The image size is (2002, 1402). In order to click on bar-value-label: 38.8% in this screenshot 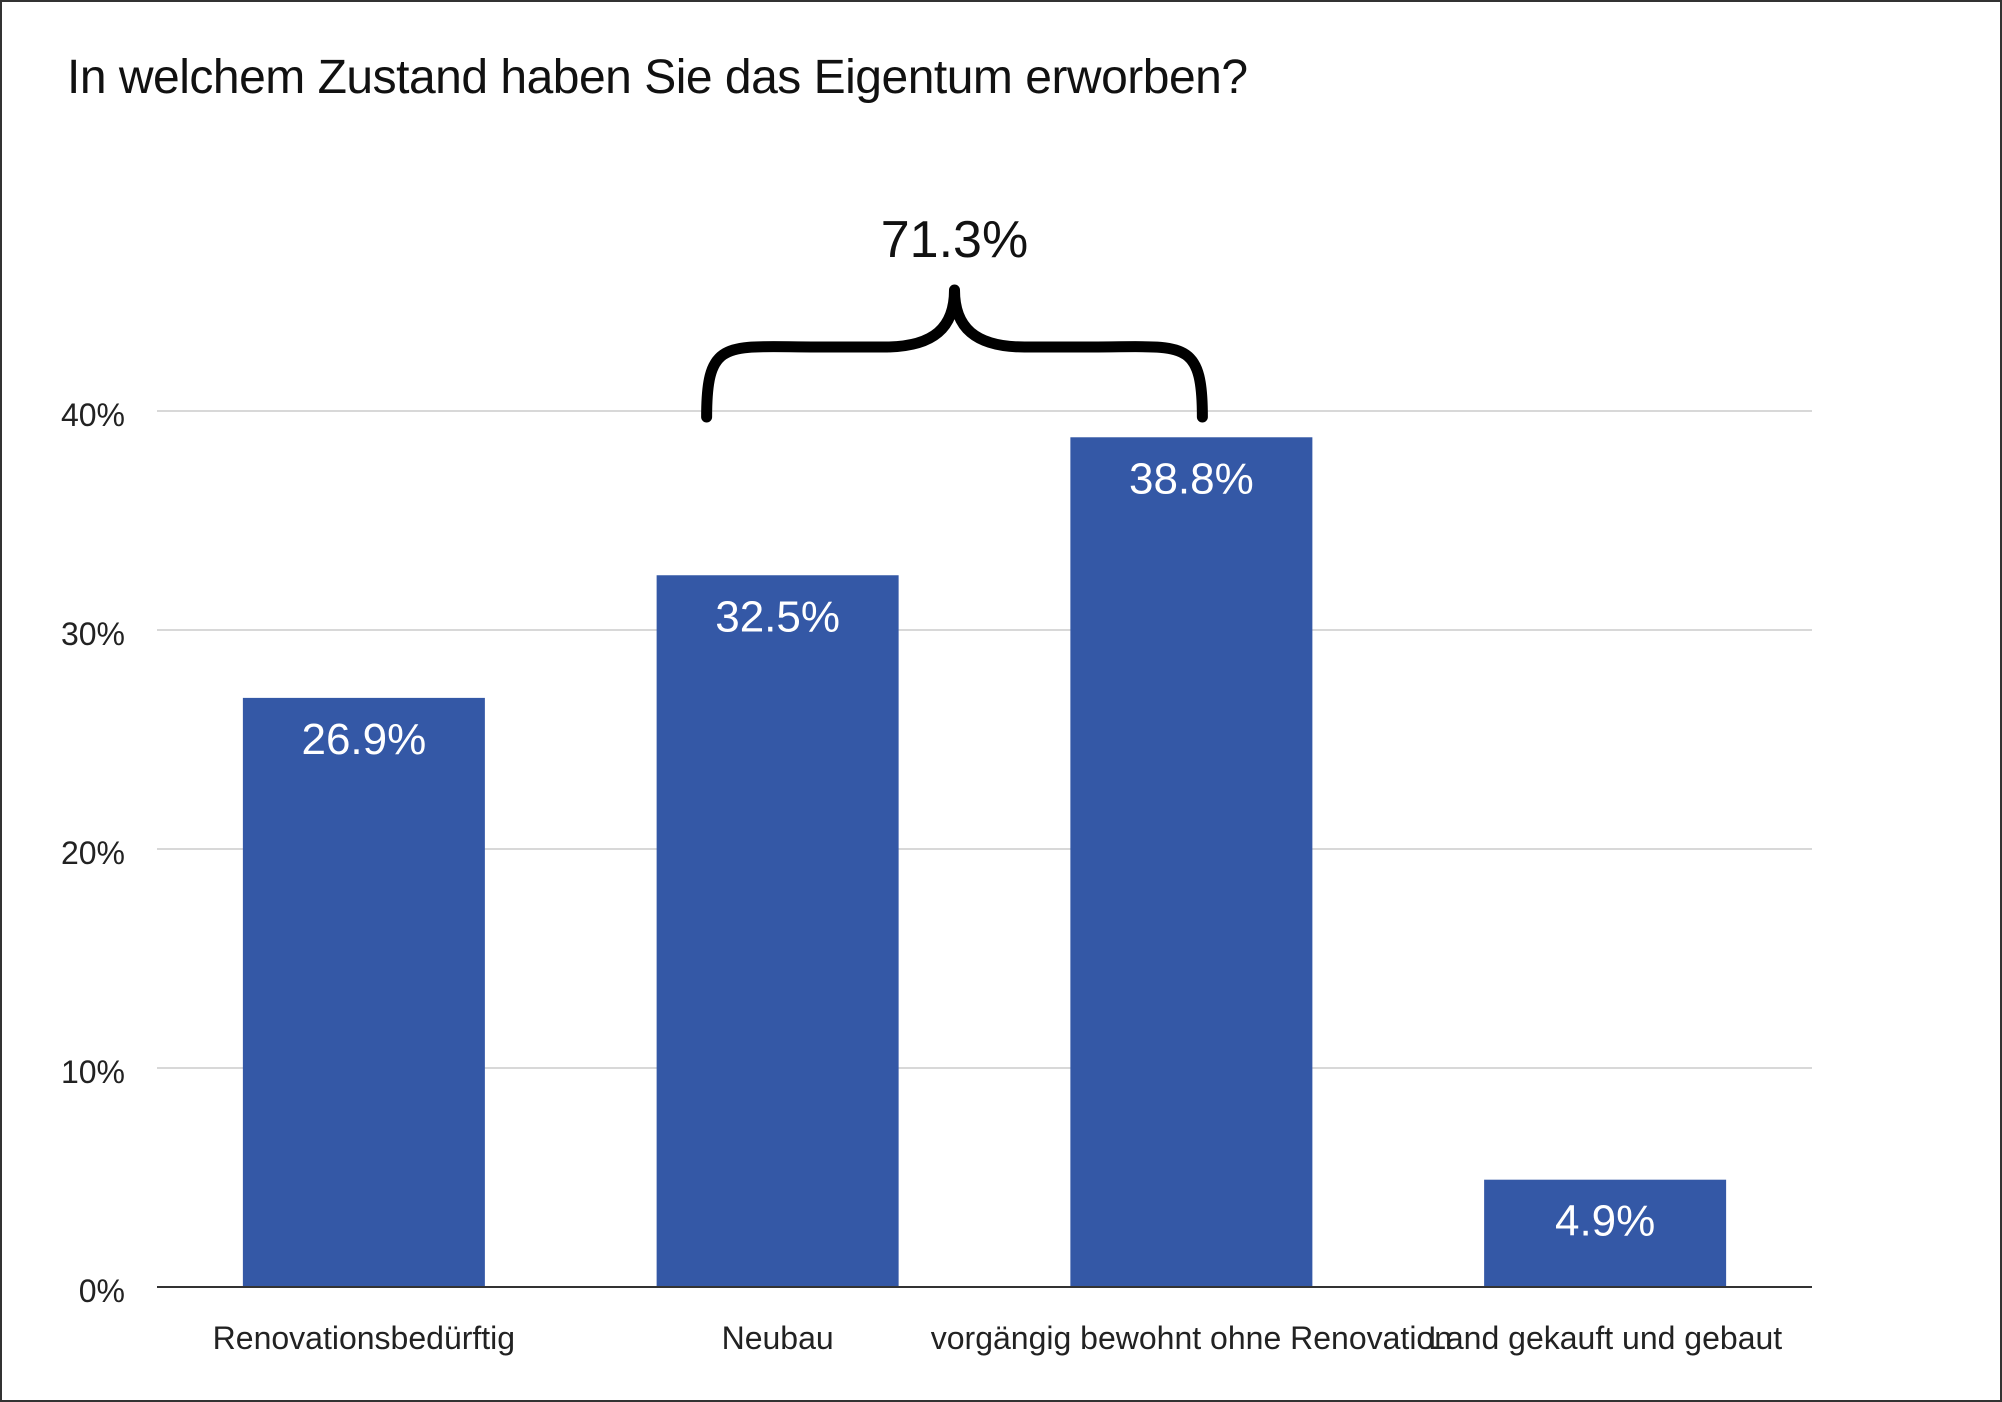, I will do `click(1191, 478)`.